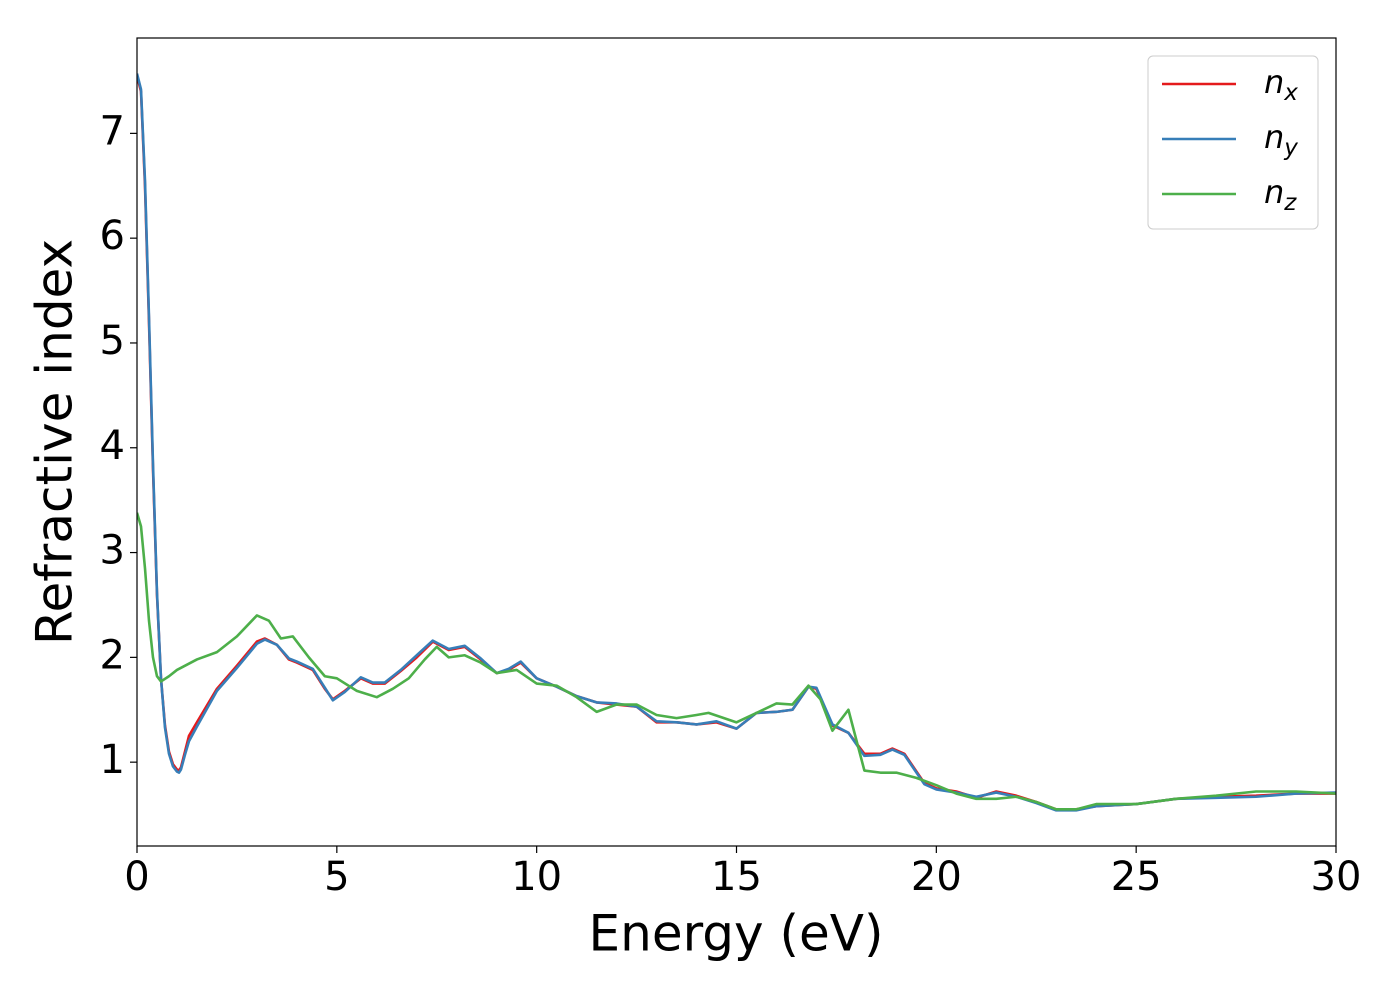 This screenshot has height=1000, width=1400. What do you see at coordinates (112, 236) in the screenshot?
I see `y-tick-label: 6` at bounding box center [112, 236].